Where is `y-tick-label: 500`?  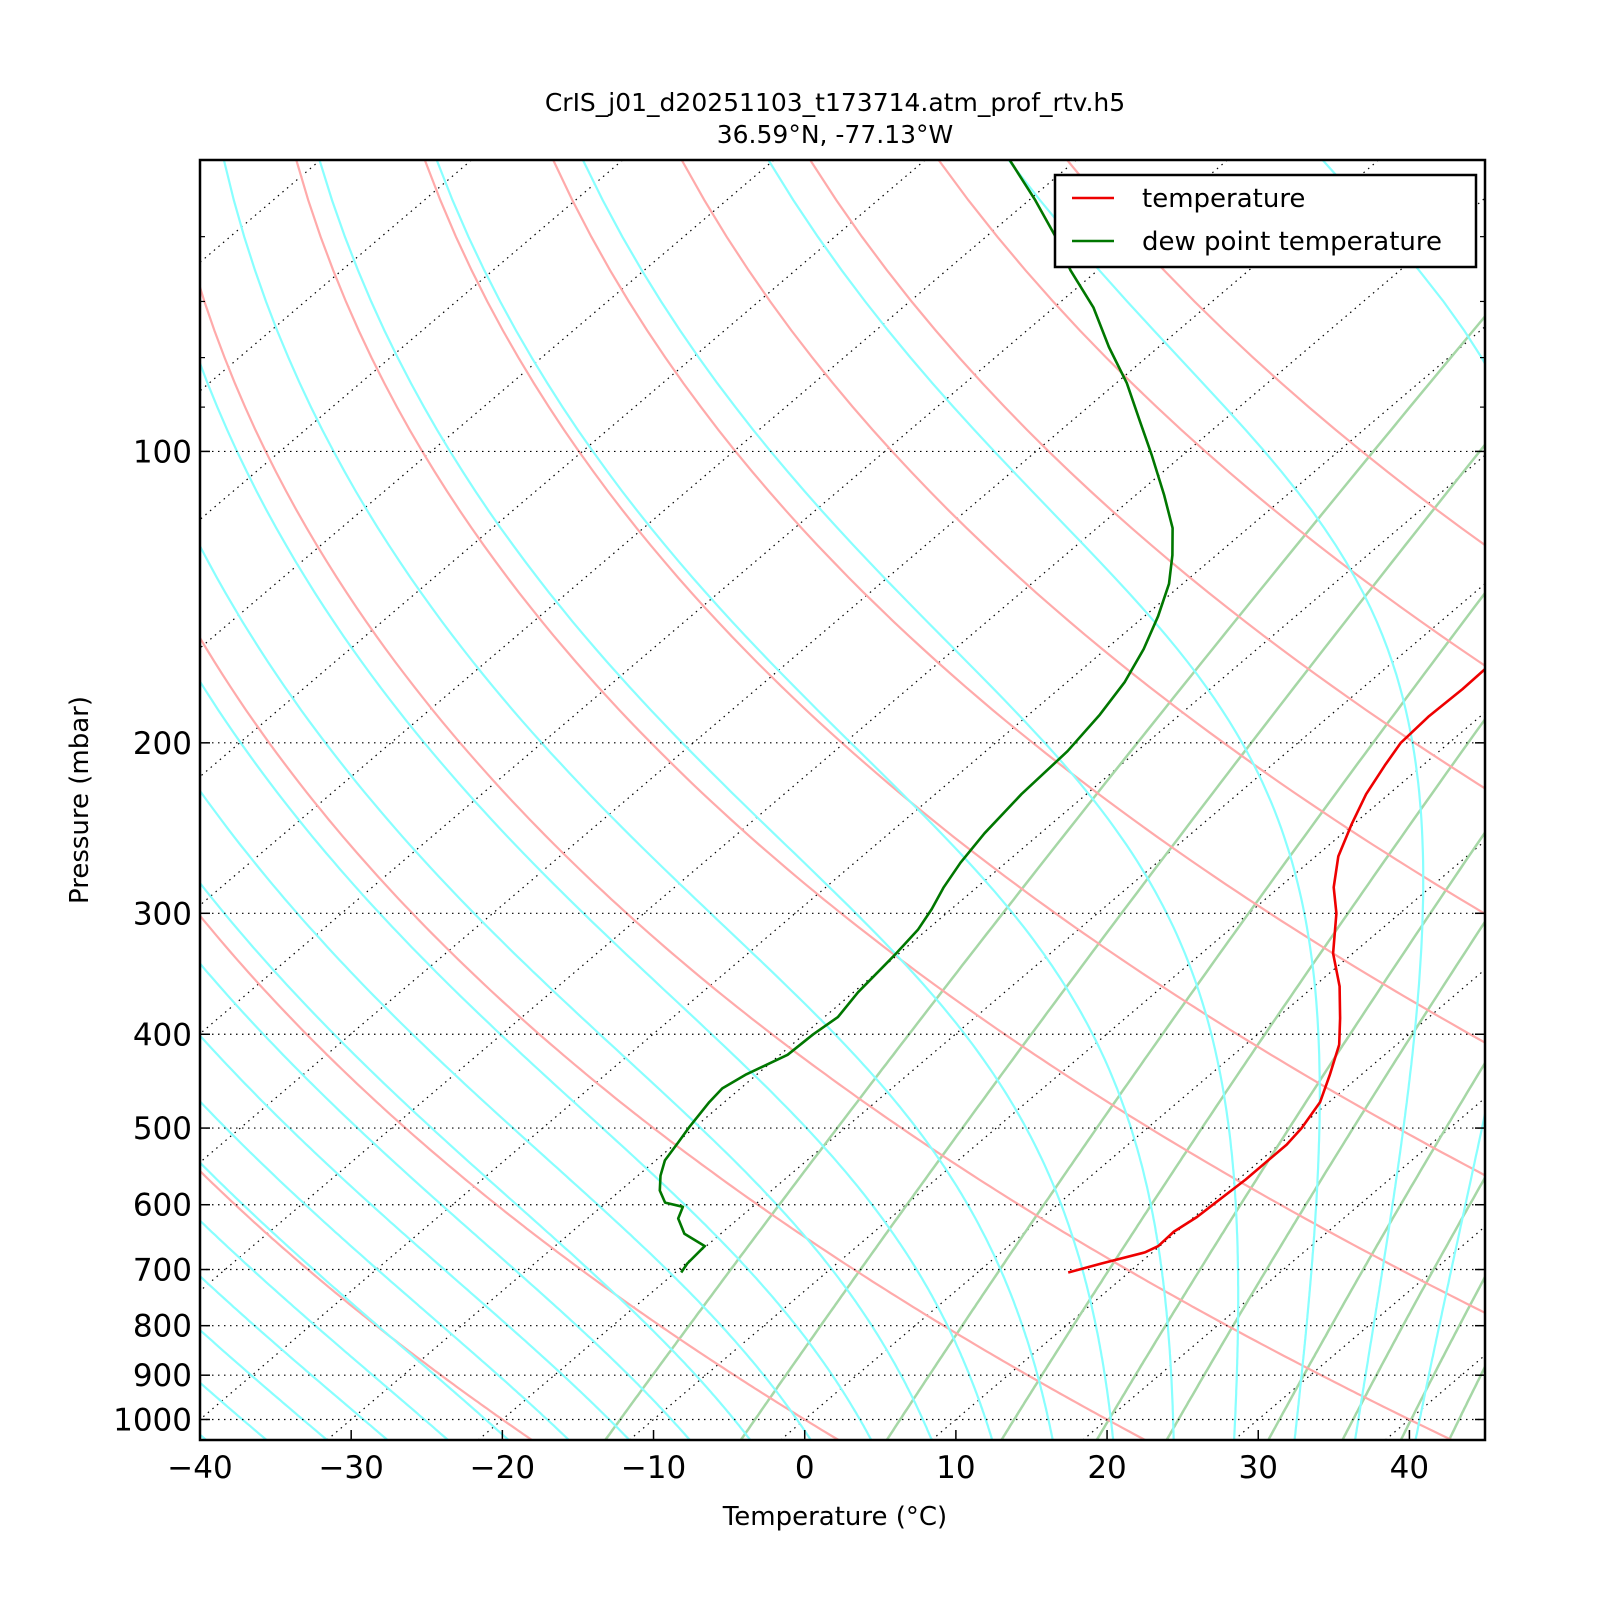 y-tick-label: 500 is located at coordinates (162, 1129).